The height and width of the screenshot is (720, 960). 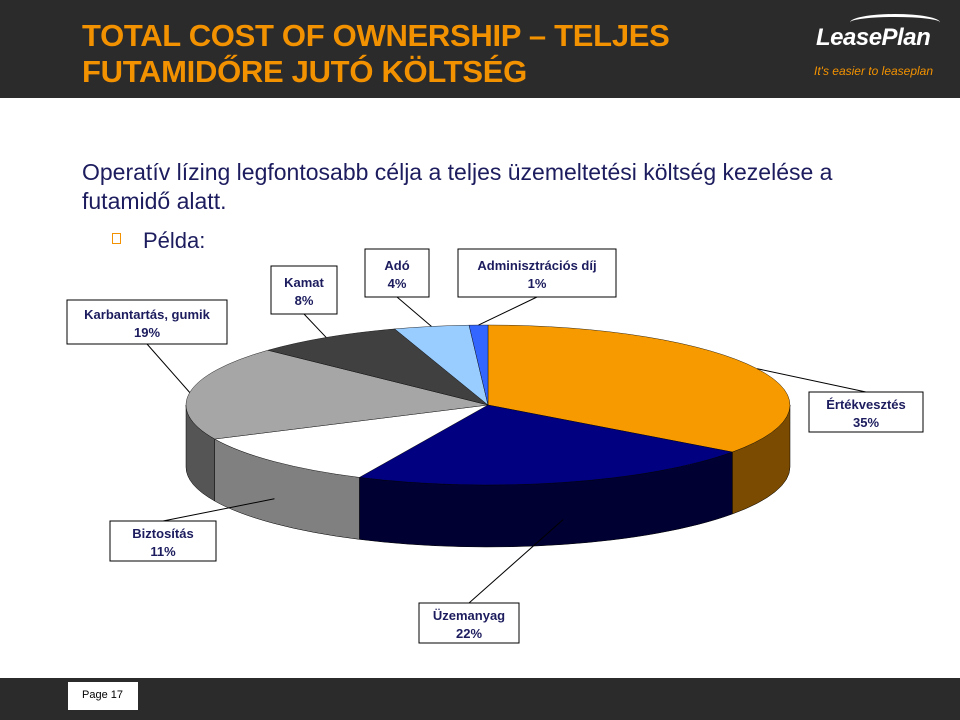 I want to click on logo-text: LeasePlan, so click(x=873, y=37).